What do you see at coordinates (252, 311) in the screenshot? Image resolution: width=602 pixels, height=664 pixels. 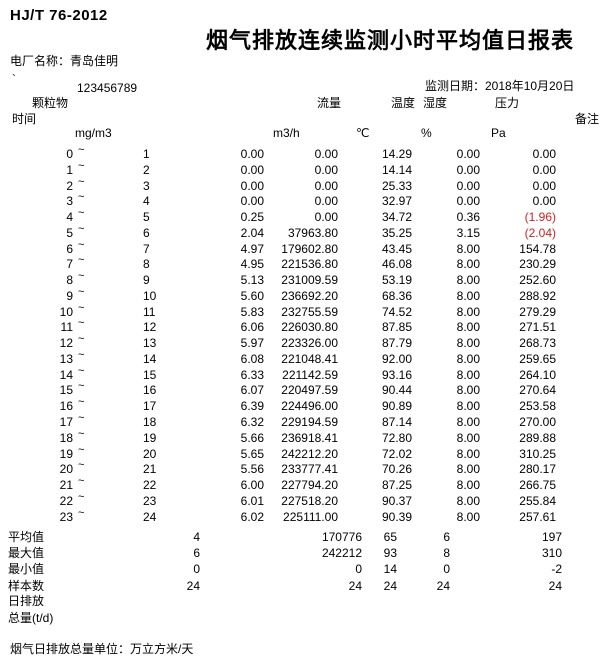 I see `pm-value-cell: 5.83` at bounding box center [252, 311].